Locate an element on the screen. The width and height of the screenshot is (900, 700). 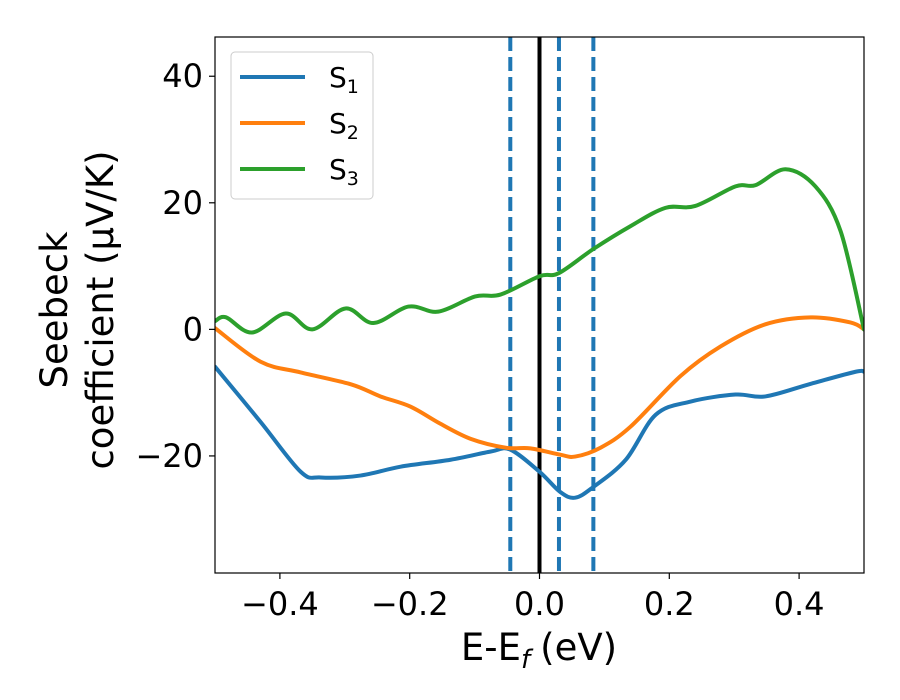
x-tick-label: 0.4 is located at coordinates (799, 604).